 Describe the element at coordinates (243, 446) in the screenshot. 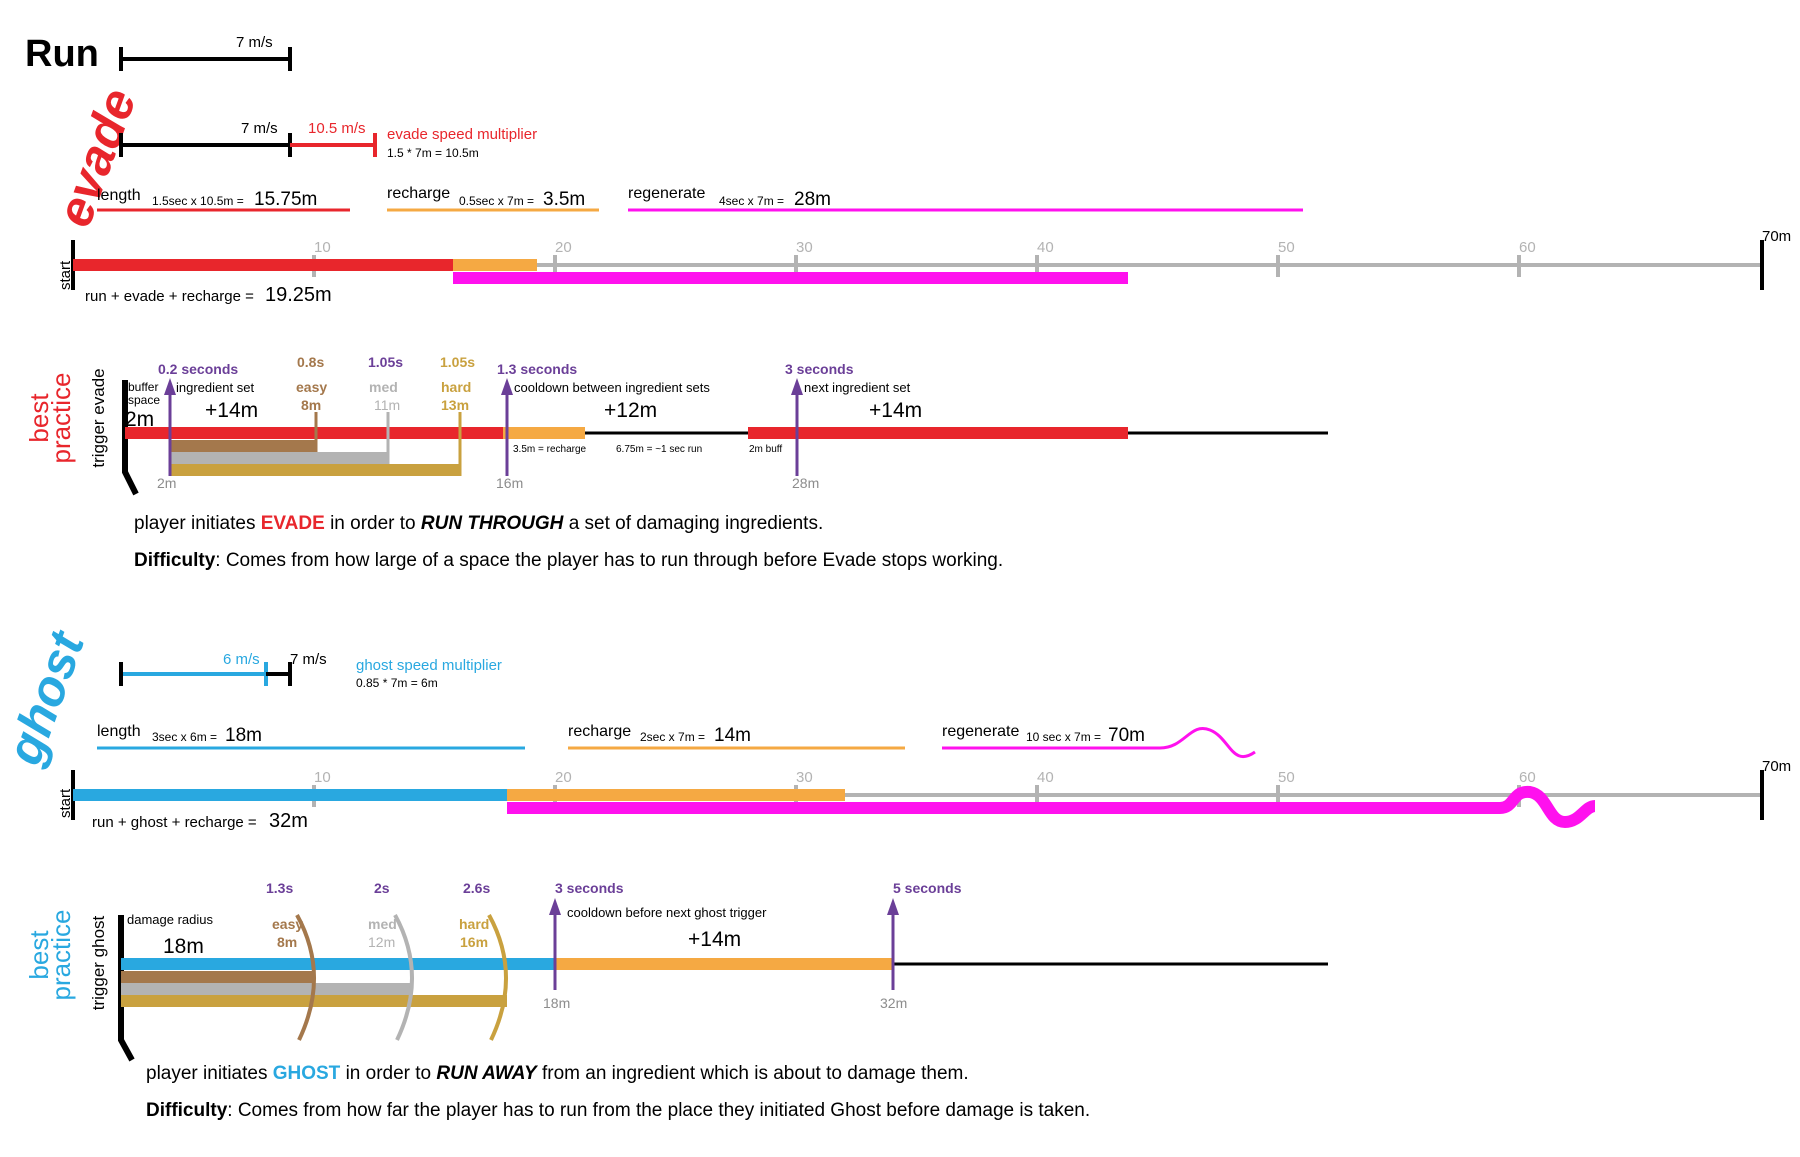

I see `evade-easy-bar` at that location.